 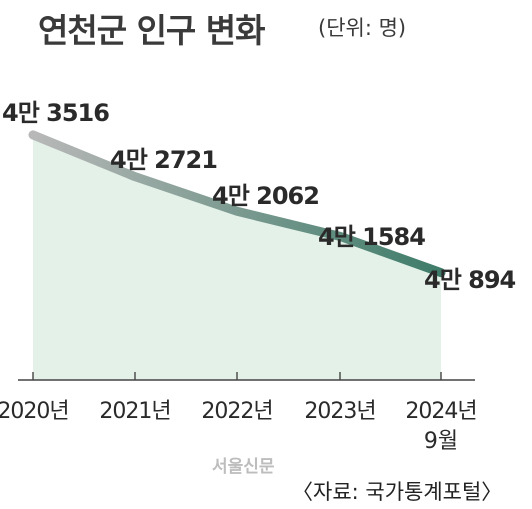 What do you see at coordinates (34, 411) in the screenshot?
I see `x-tick-label: 2020년` at bounding box center [34, 411].